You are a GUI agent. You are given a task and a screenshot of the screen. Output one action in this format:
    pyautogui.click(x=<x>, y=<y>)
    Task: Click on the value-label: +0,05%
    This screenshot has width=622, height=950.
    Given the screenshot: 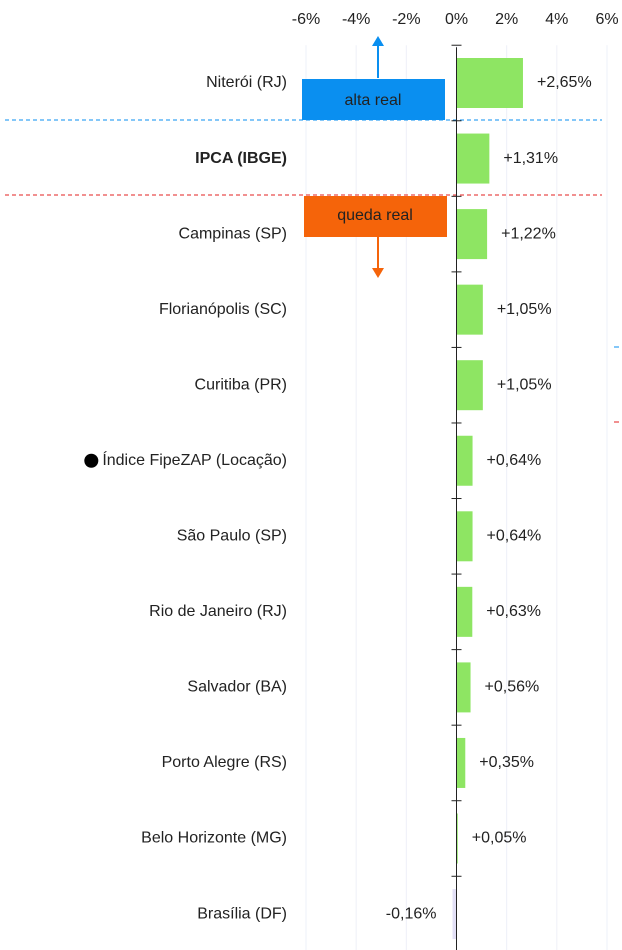 What is the action you would take?
    pyautogui.click(x=499, y=838)
    